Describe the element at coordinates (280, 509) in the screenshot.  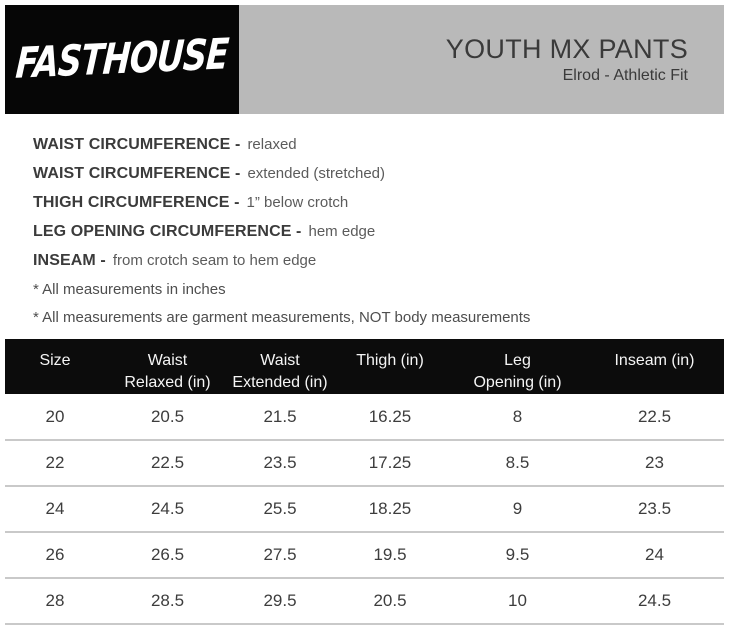
I see `table-cell: 25.5` at that location.